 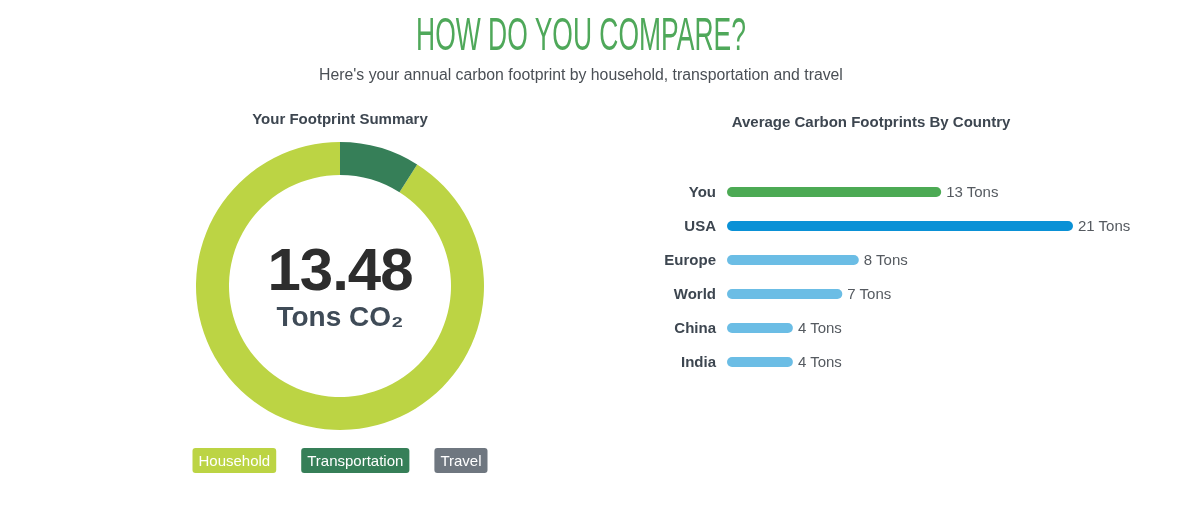 What do you see at coordinates (972, 191) in the screenshot?
I see `data-label: 13 Tons` at bounding box center [972, 191].